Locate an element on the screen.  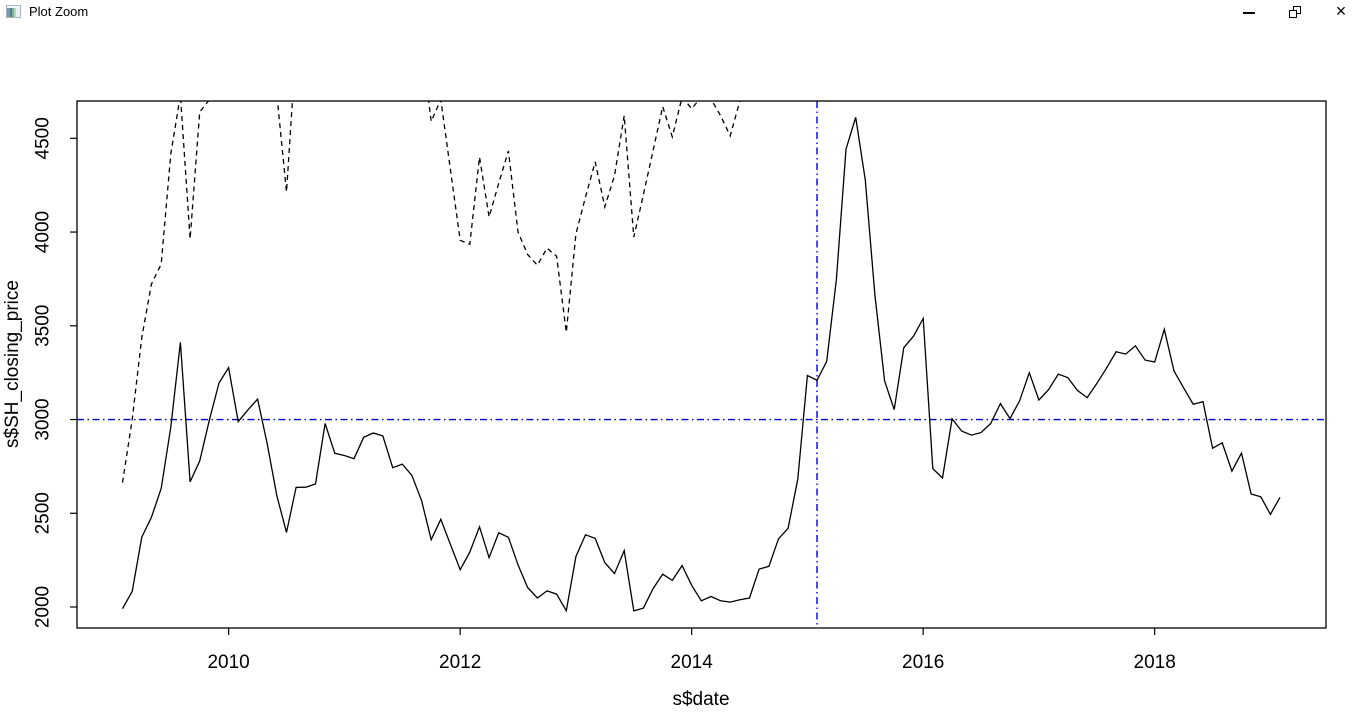
y-tick-label: 2000 is located at coordinates (43, 607).